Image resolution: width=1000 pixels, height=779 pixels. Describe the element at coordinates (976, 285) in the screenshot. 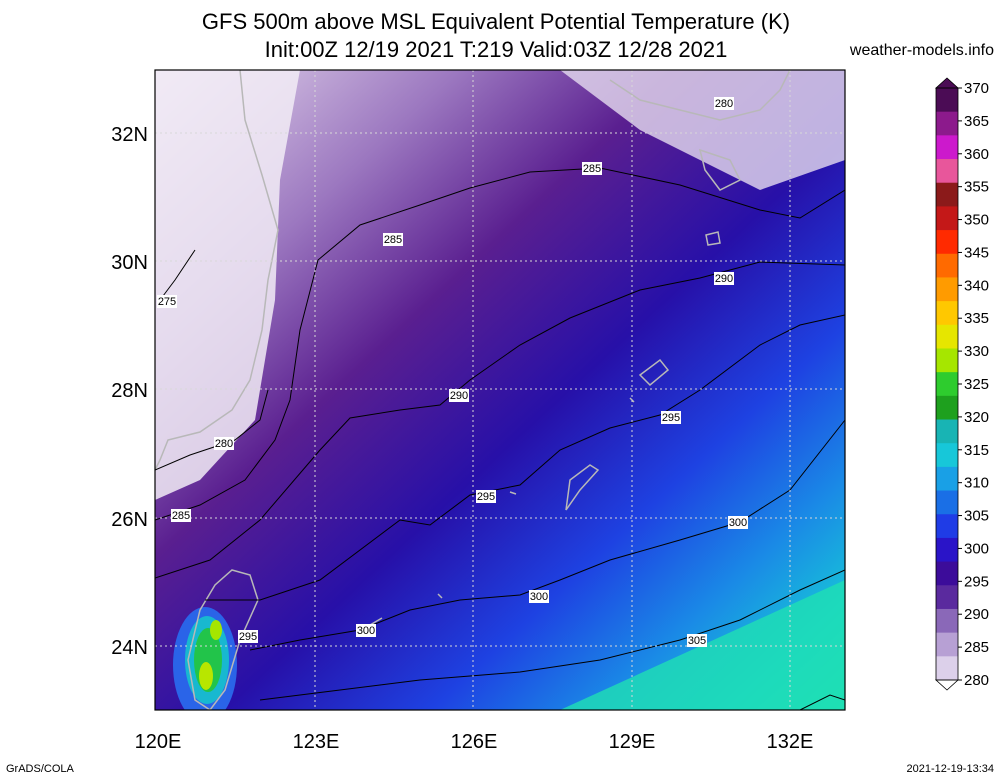

I see `colorbar-tick-label: 340` at that location.